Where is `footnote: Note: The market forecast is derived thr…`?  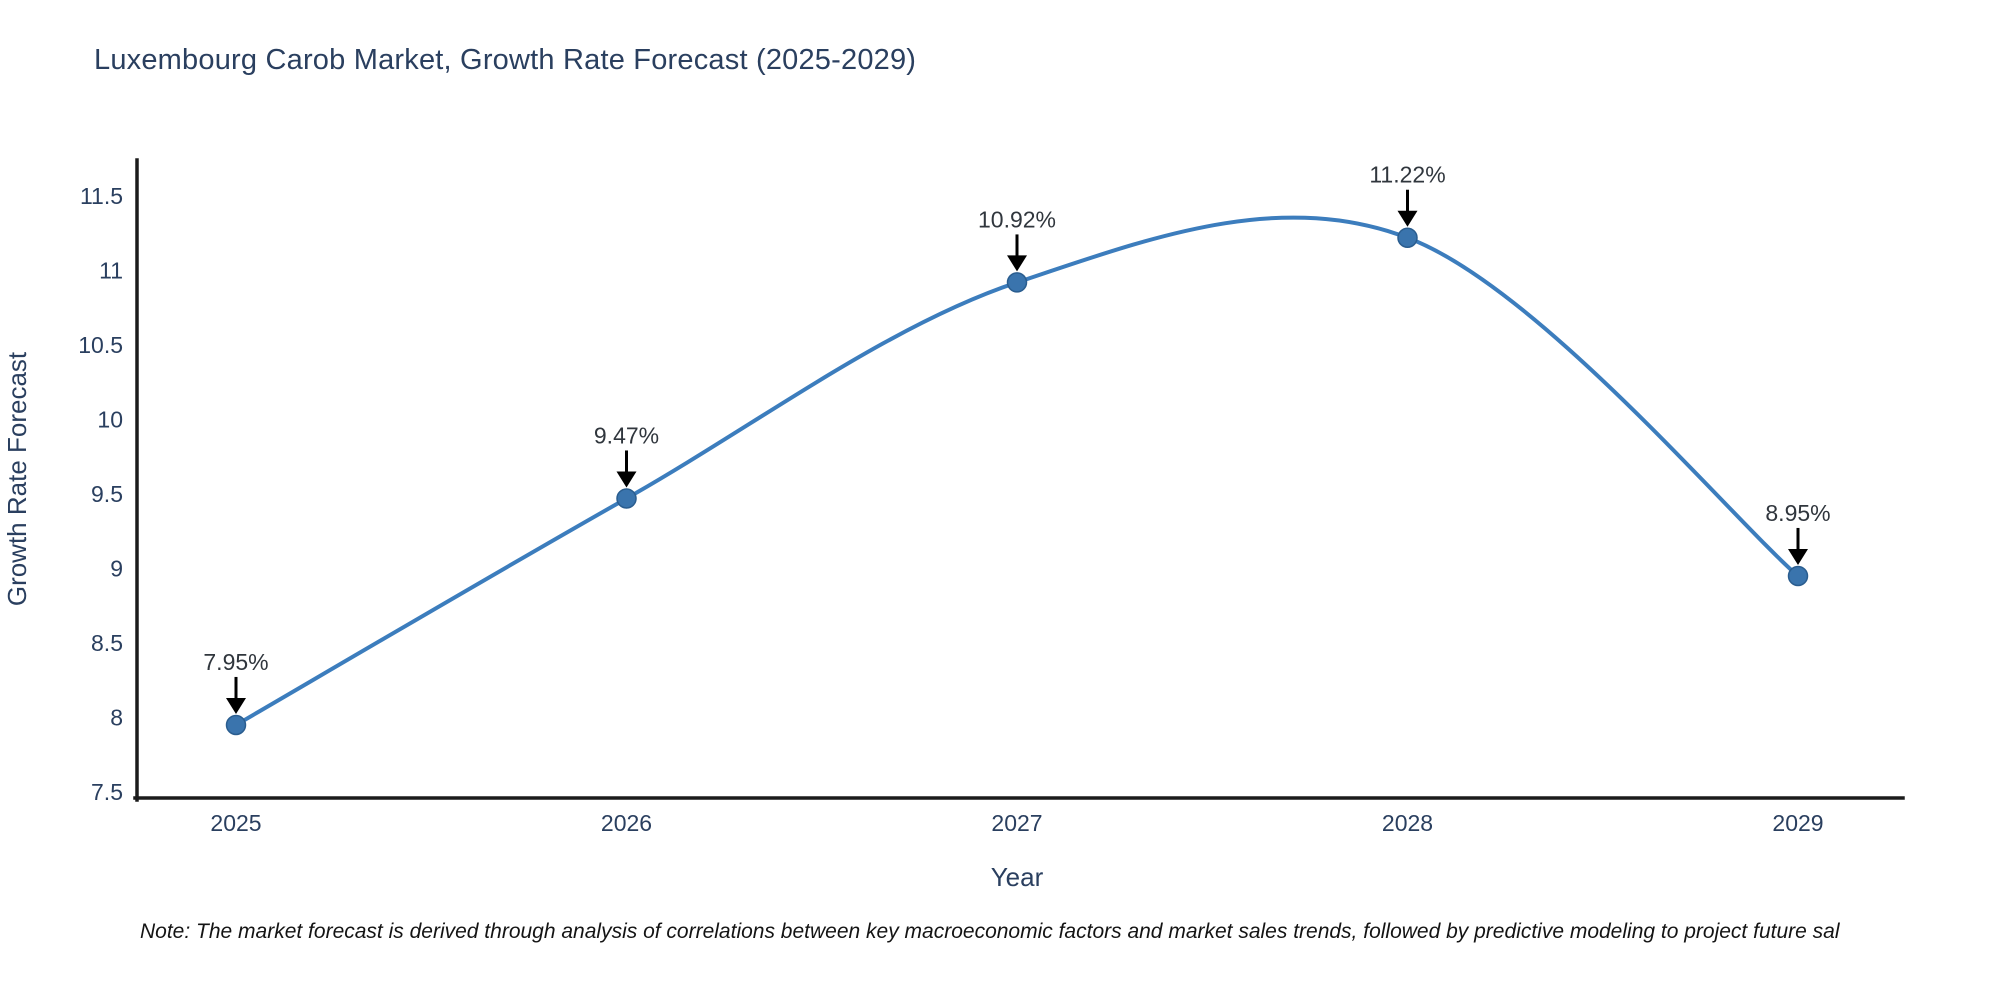 footnote: Note: The market forecast is derived thr… is located at coordinates (990, 931).